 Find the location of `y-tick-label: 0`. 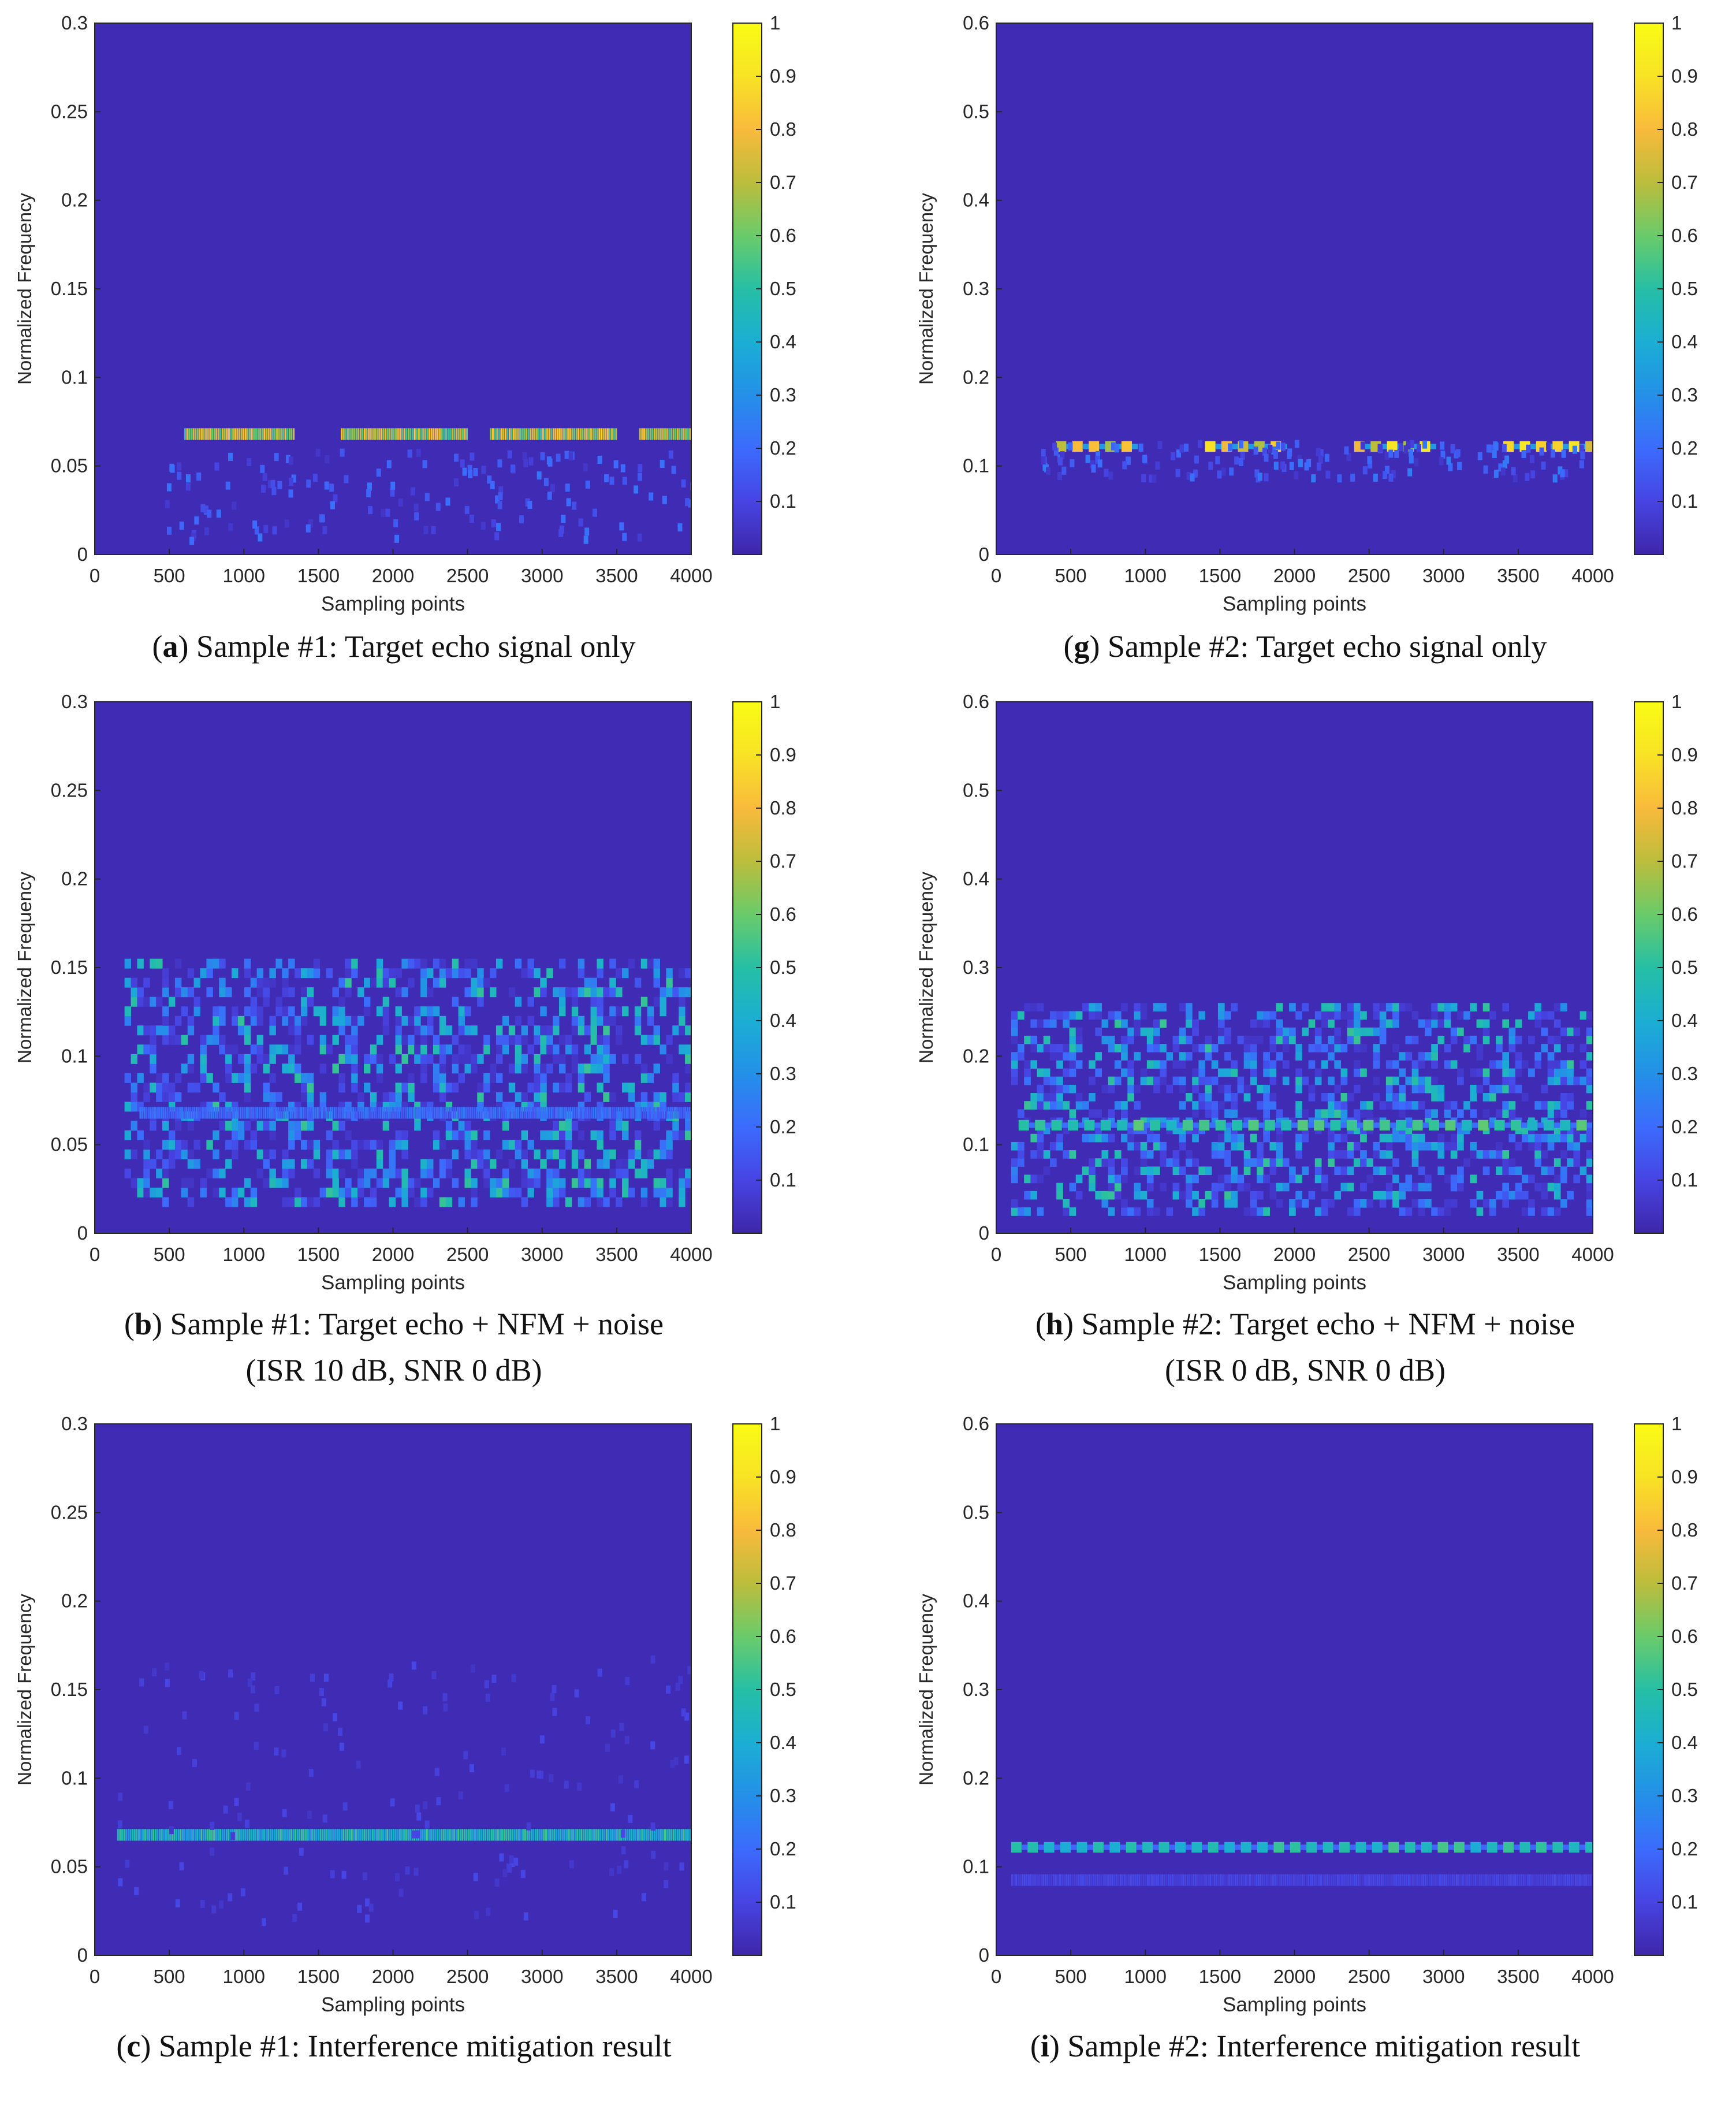

y-tick-label: 0 is located at coordinates (83, 1233).